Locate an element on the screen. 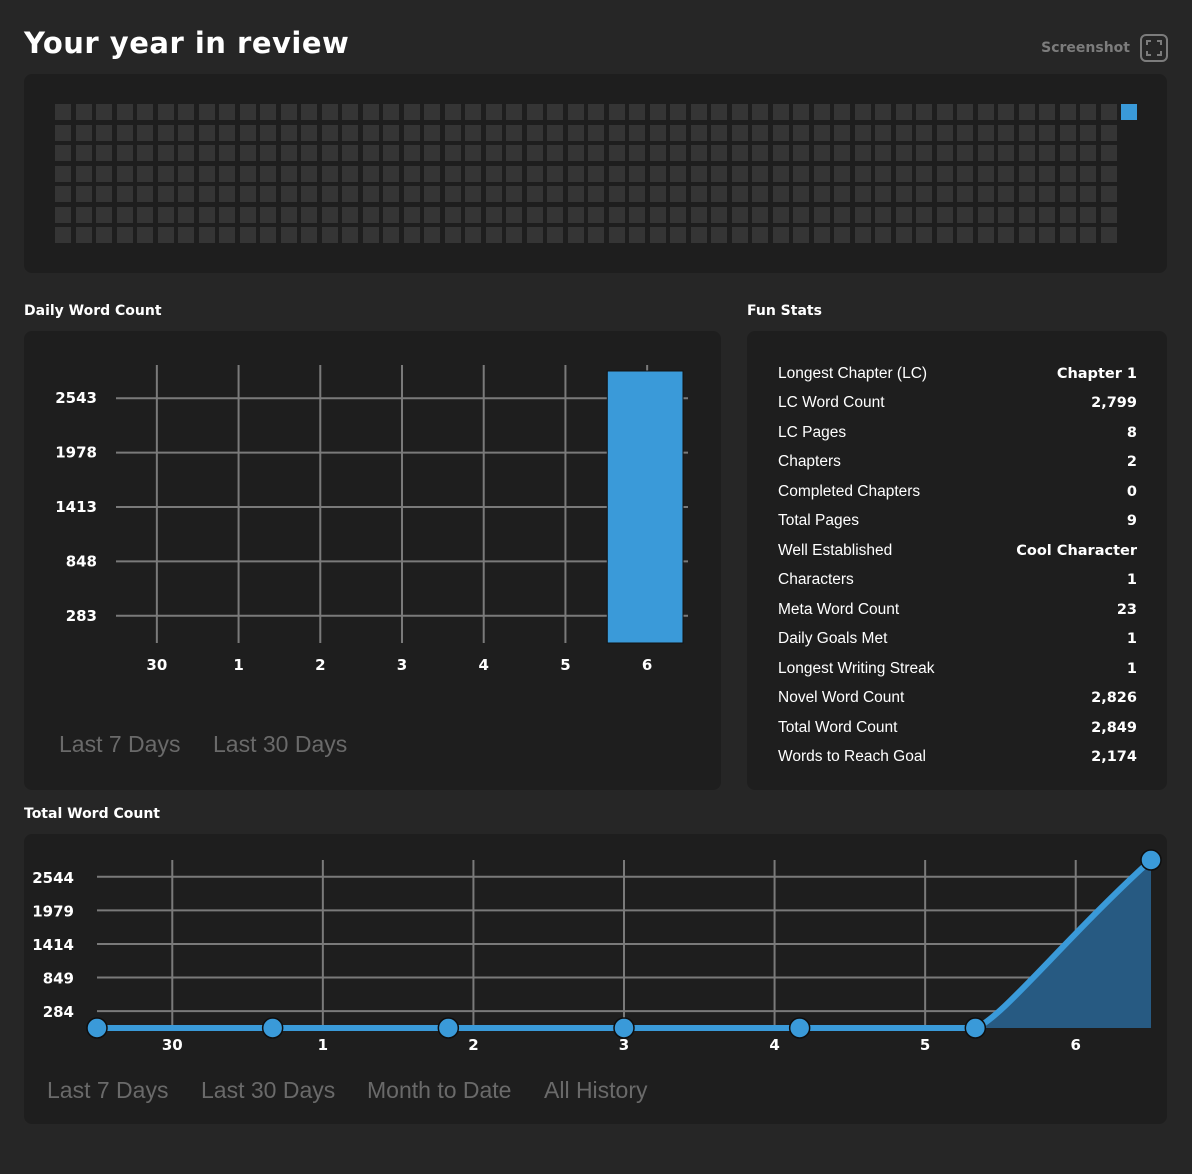 This screenshot has height=1174, width=1192. x-tick-label: 1 is located at coordinates (238, 663).